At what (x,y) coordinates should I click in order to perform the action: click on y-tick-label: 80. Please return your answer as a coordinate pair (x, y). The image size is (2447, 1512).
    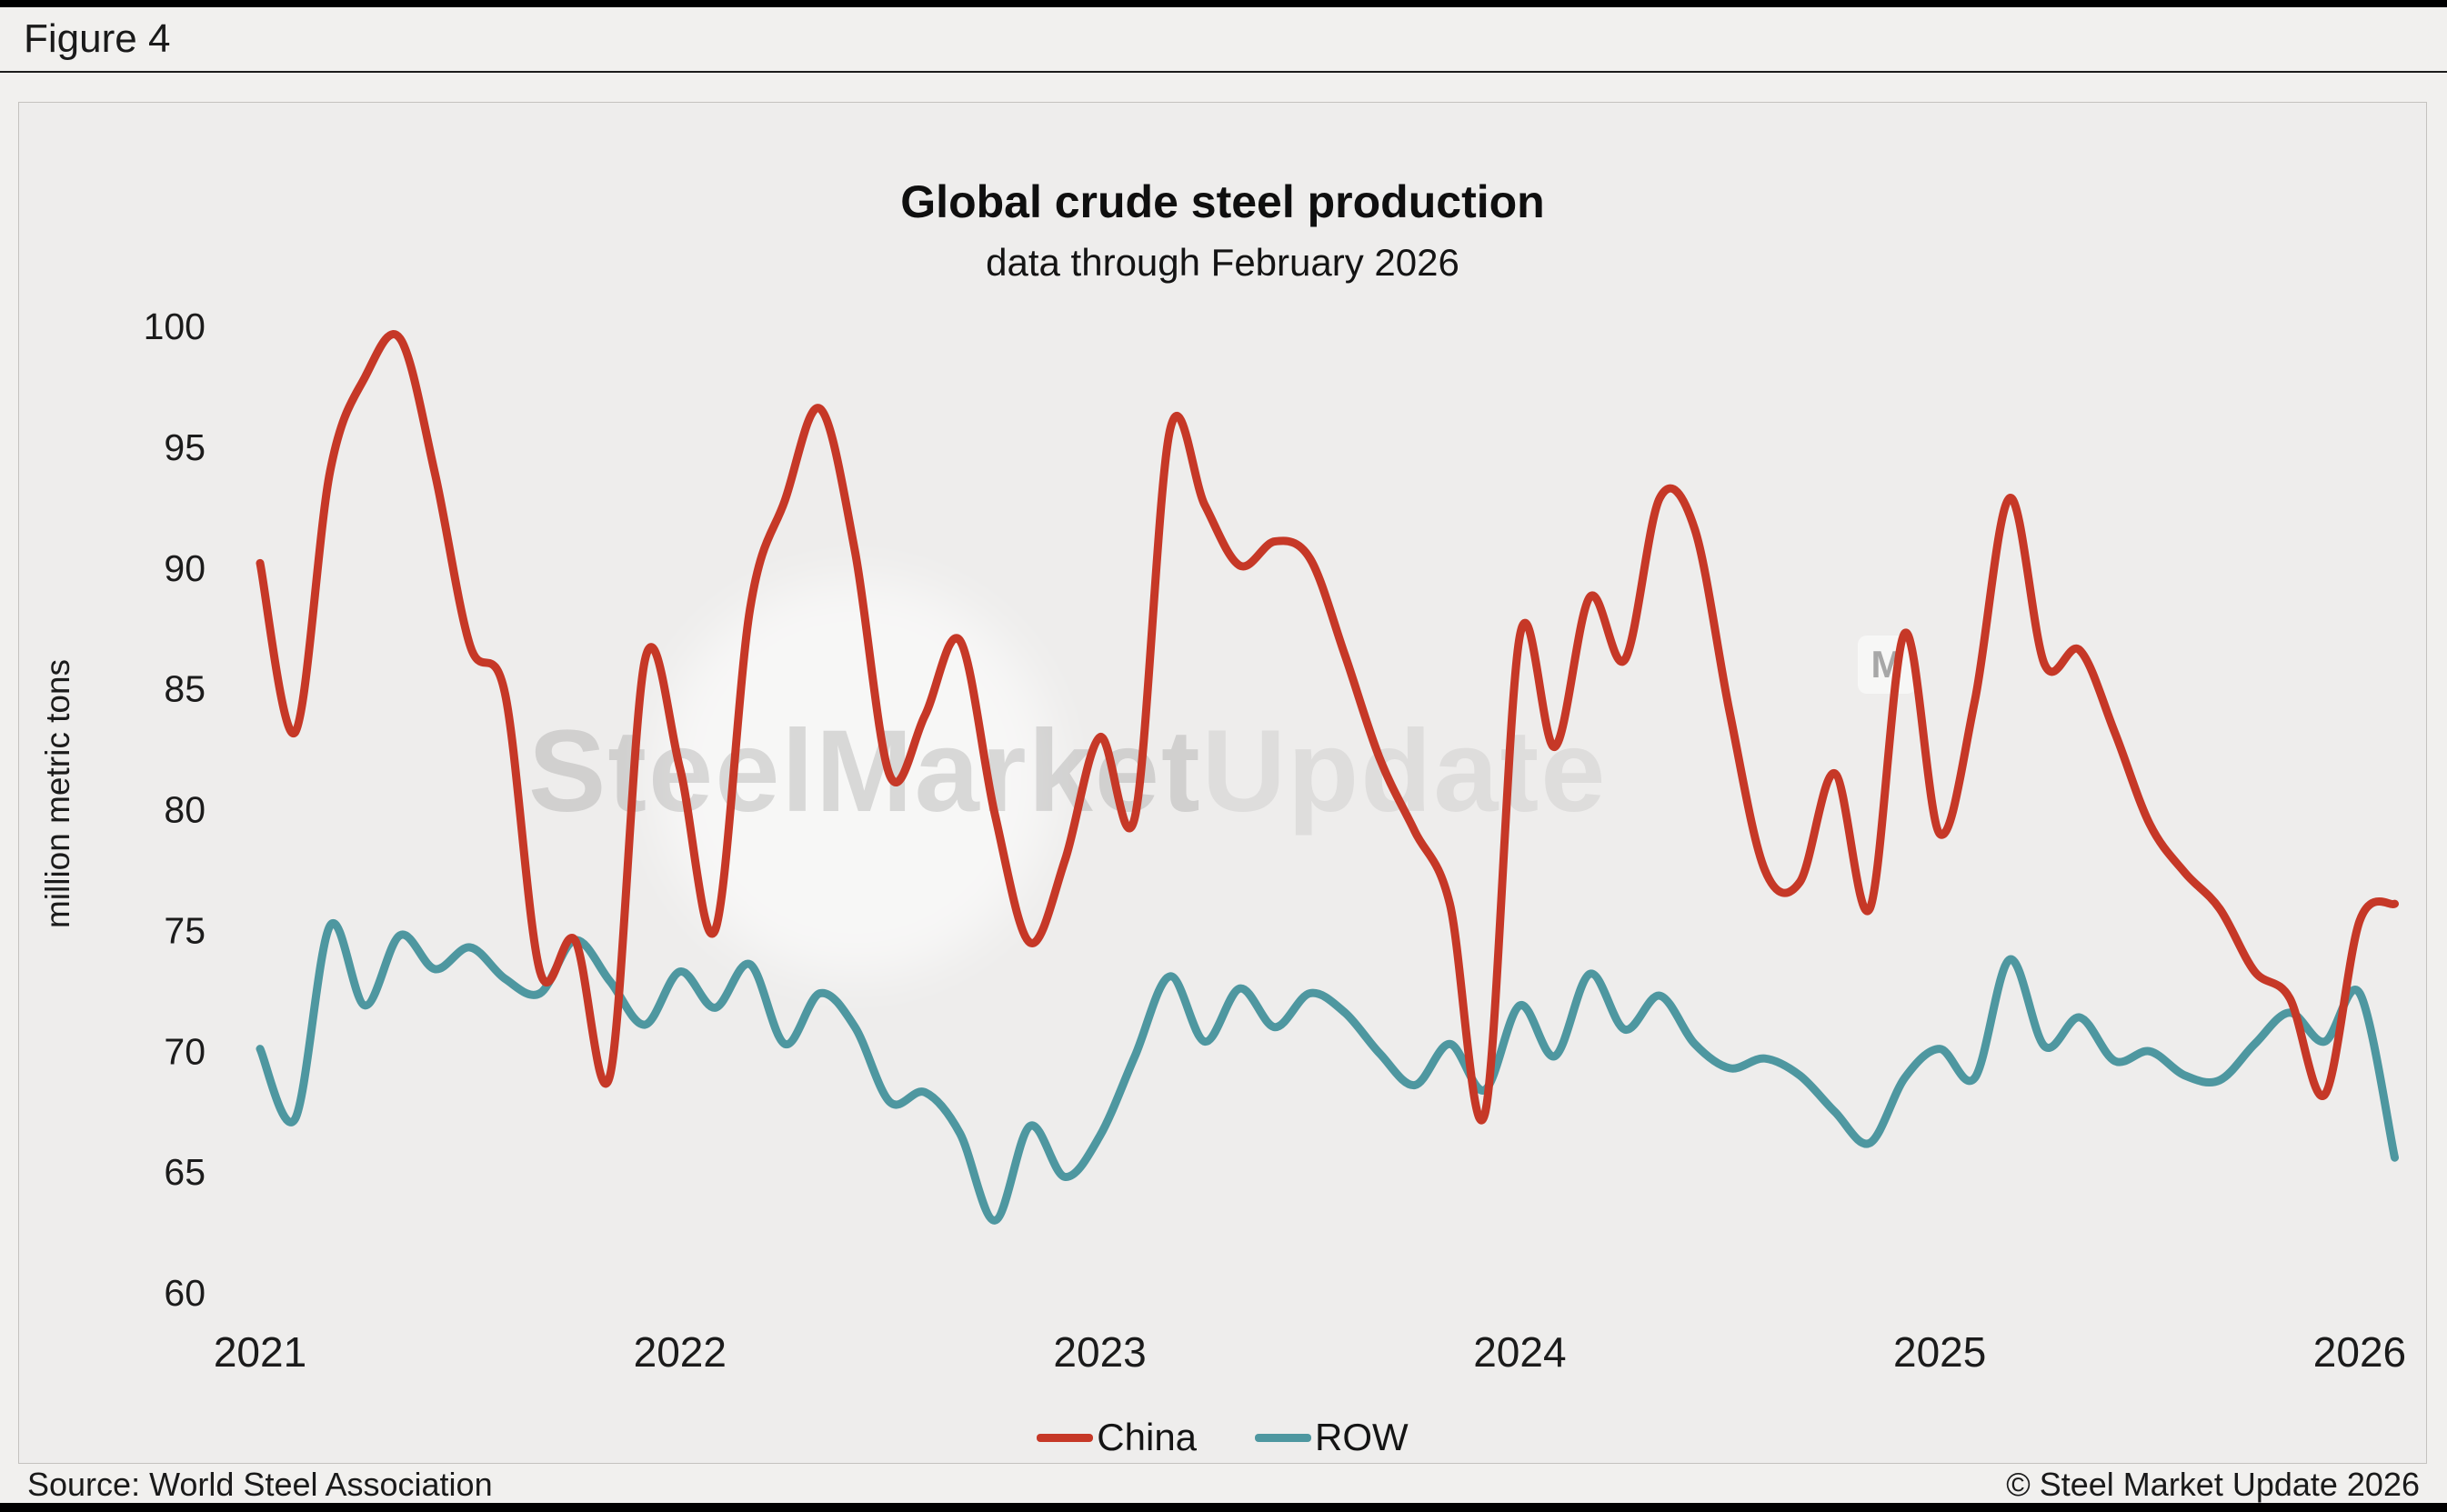
    Looking at the image, I should click on (185, 810).